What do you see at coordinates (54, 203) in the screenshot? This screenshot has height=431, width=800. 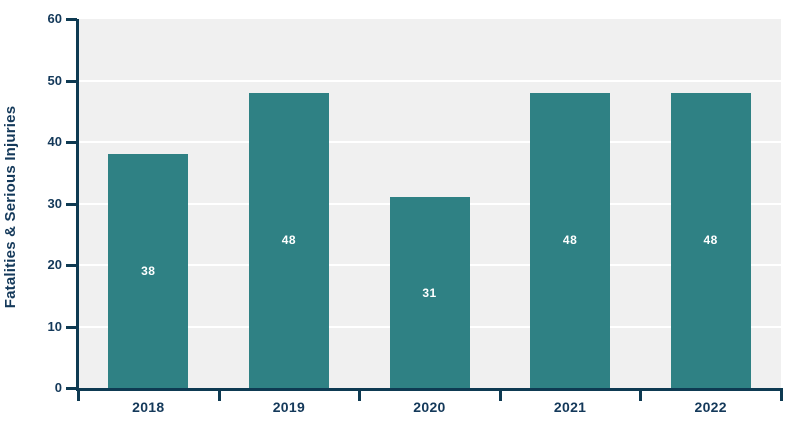 I see `y-tick-label-30: 30` at bounding box center [54, 203].